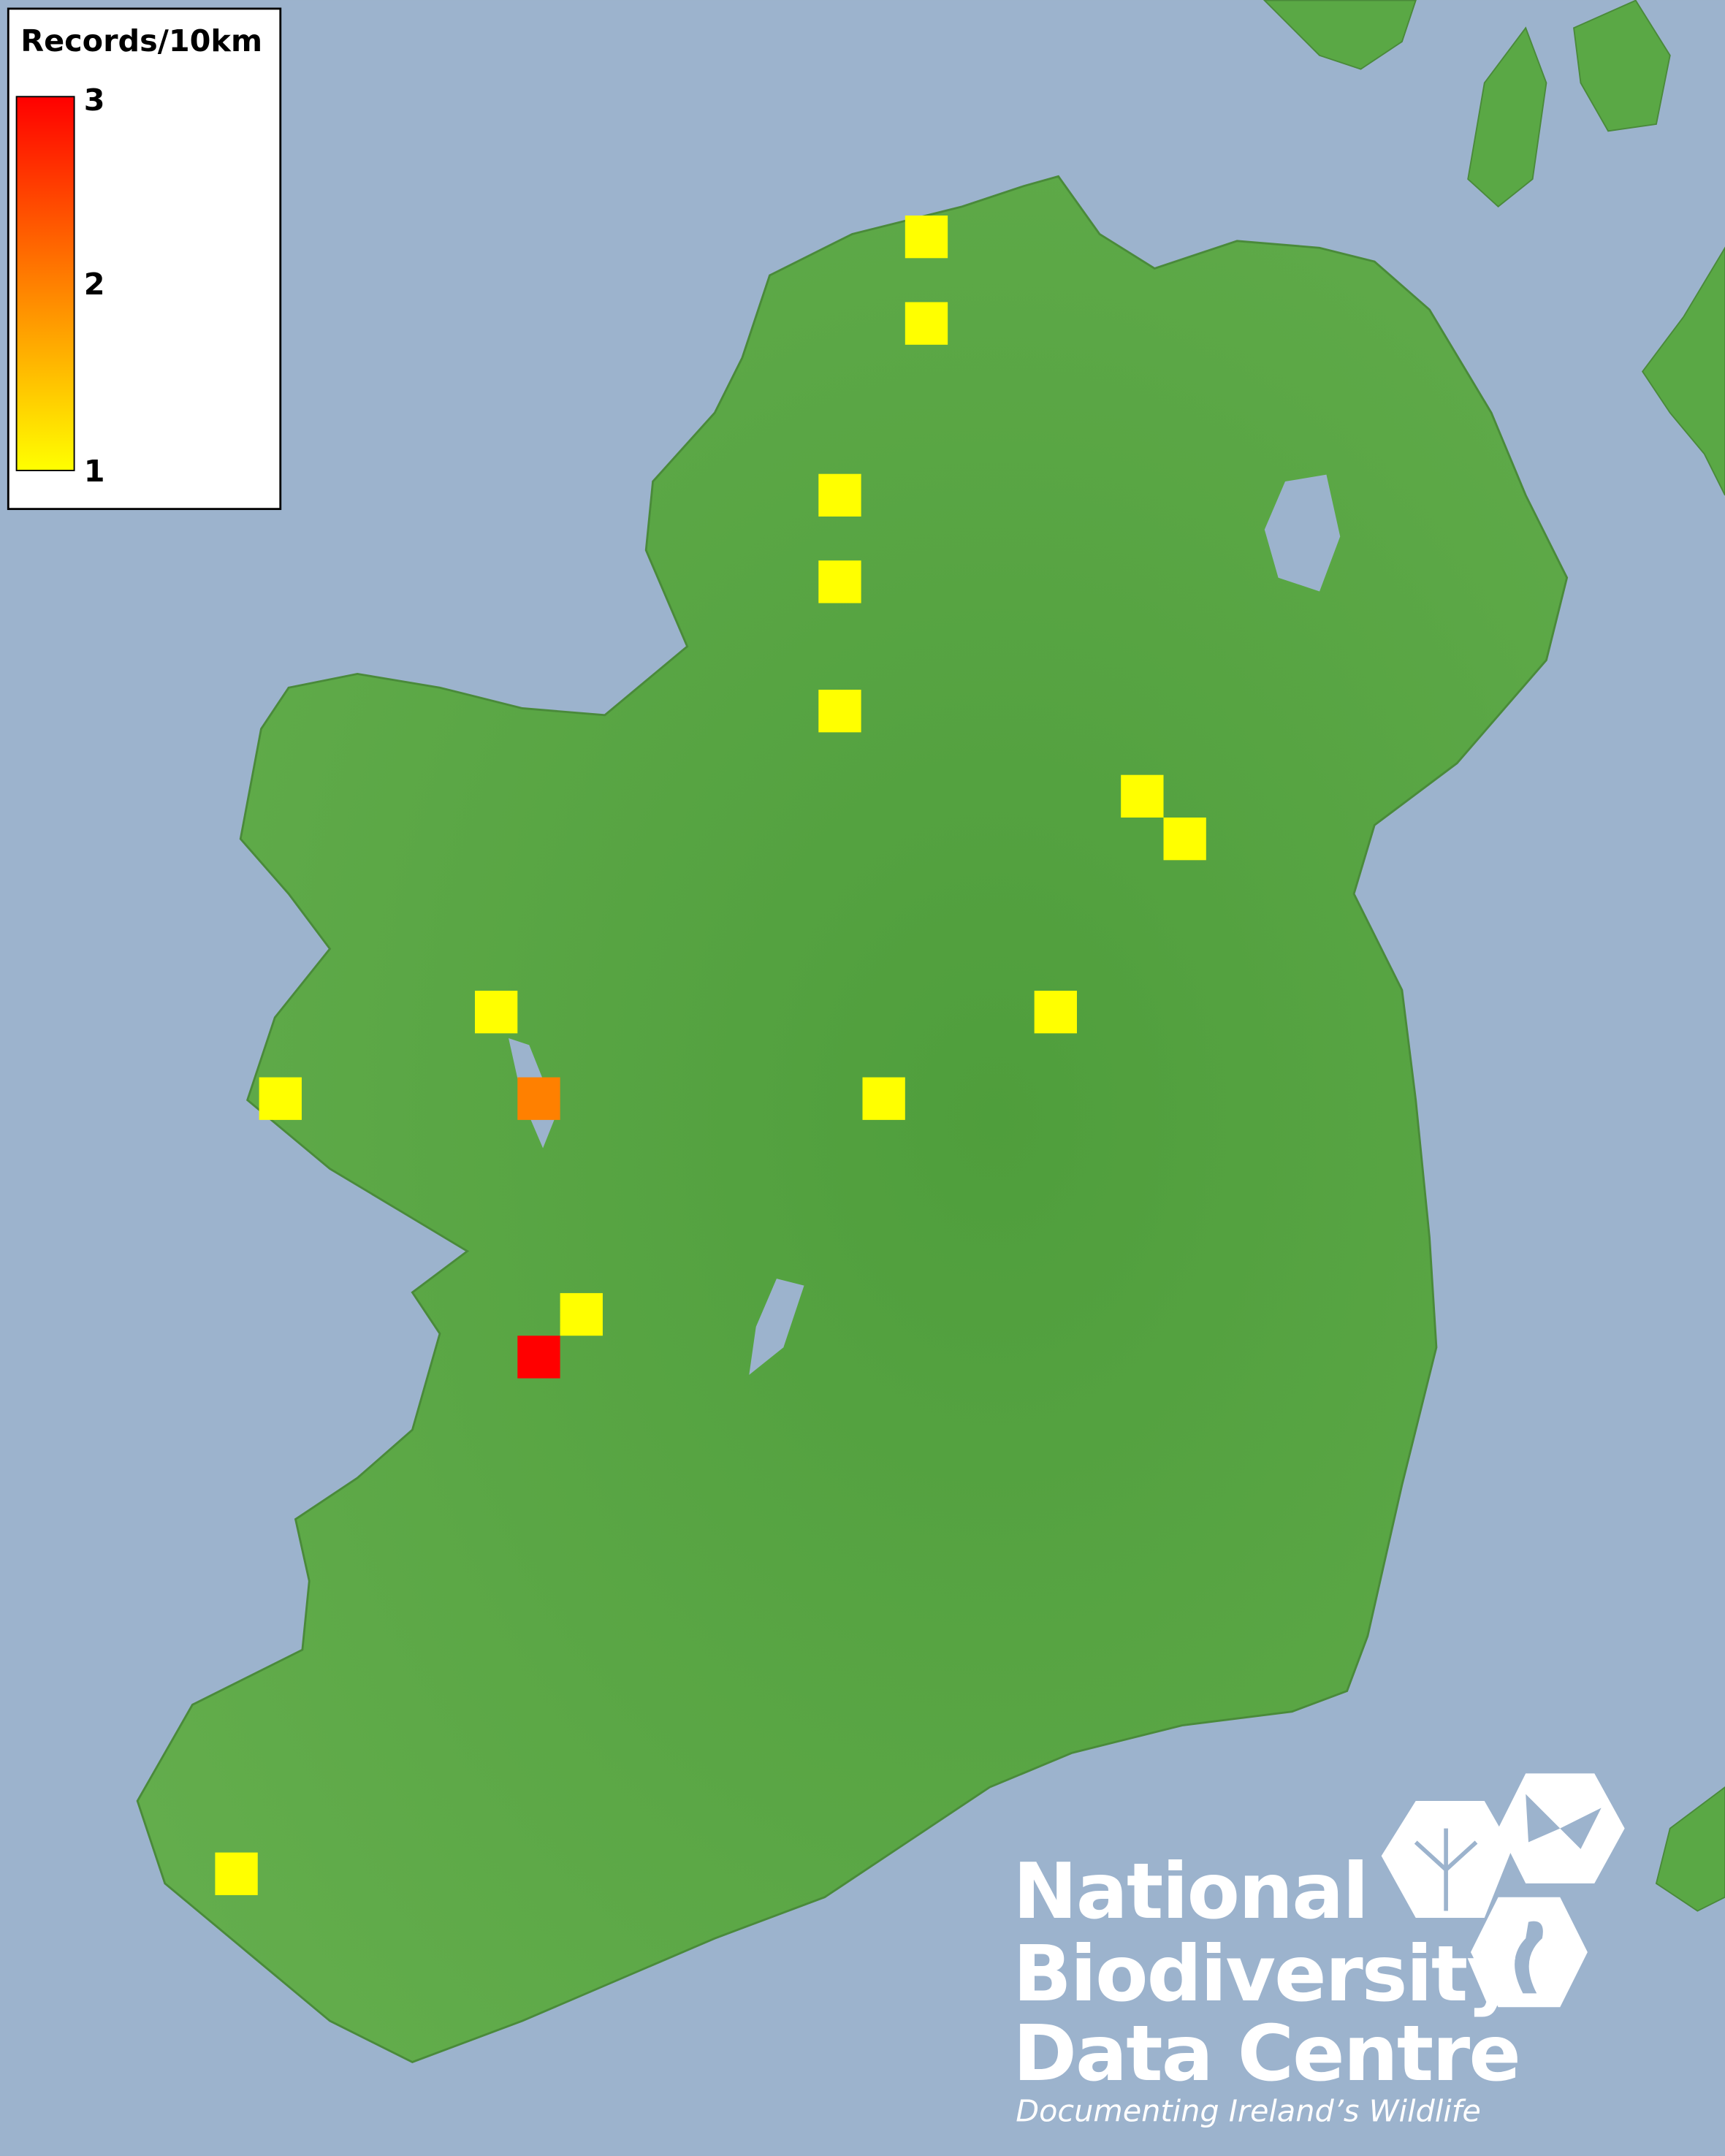  What do you see at coordinates (141, 40) in the screenshot?
I see `legend-title: Records/10km` at bounding box center [141, 40].